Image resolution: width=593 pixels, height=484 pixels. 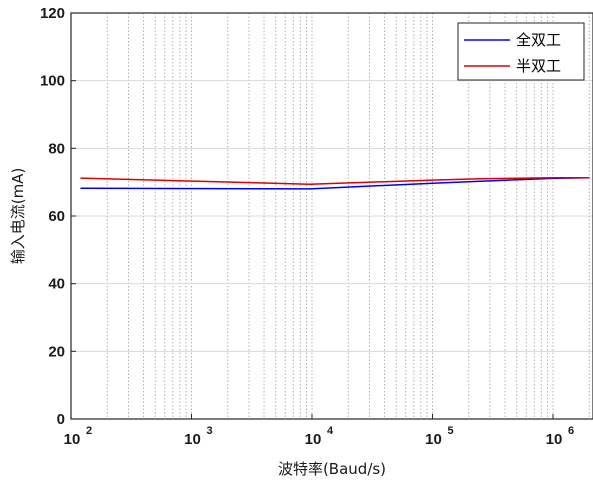 What do you see at coordinates (56, 351) in the screenshot?
I see `y-tick-label: 20` at bounding box center [56, 351].